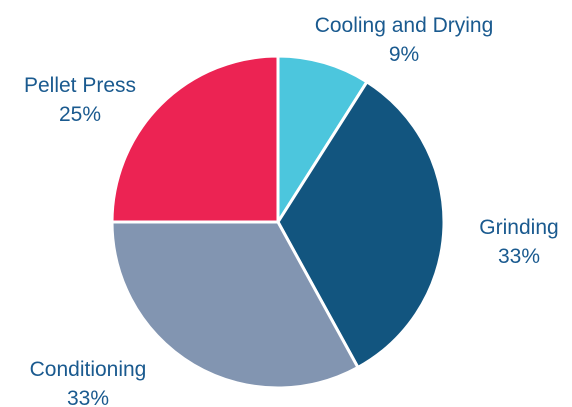  I want to click on slice-value-cooling-and-drying: 9%, so click(404, 54).